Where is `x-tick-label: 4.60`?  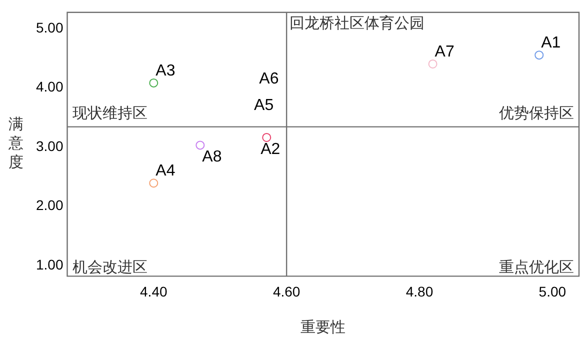 x-tick-label: 4.60 is located at coordinates (286, 291).